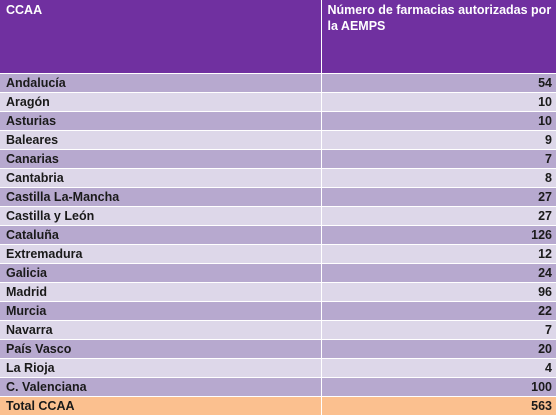 The width and height of the screenshot is (556, 416). I want to click on ccaa-name-cell: Madrid, so click(161, 292).